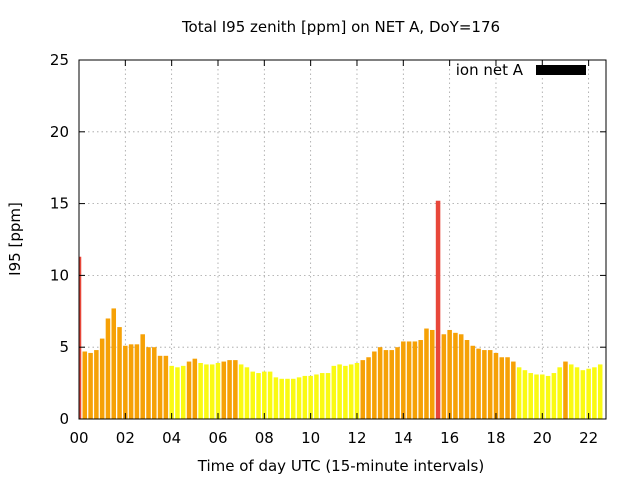 The image size is (640, 480). Describe the element at coordinates (264, 438) in the screenshot. I see `x-tick-label: 08` at that location.